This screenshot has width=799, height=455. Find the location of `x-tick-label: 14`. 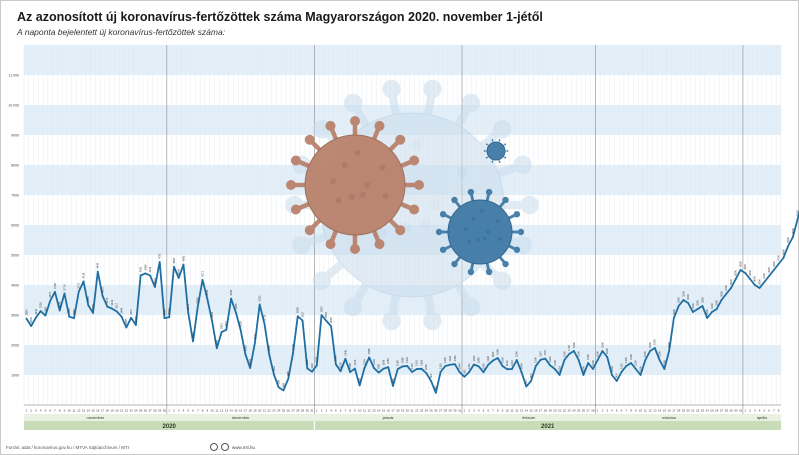

x-tick-label: 14 is located at coordinates (660, 411).